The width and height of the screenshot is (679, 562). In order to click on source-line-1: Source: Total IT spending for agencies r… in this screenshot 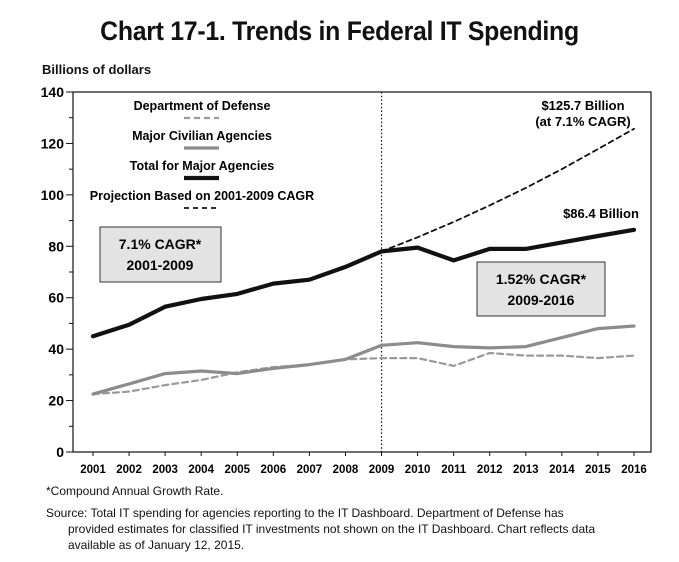, I will do `click(305, 513)`.